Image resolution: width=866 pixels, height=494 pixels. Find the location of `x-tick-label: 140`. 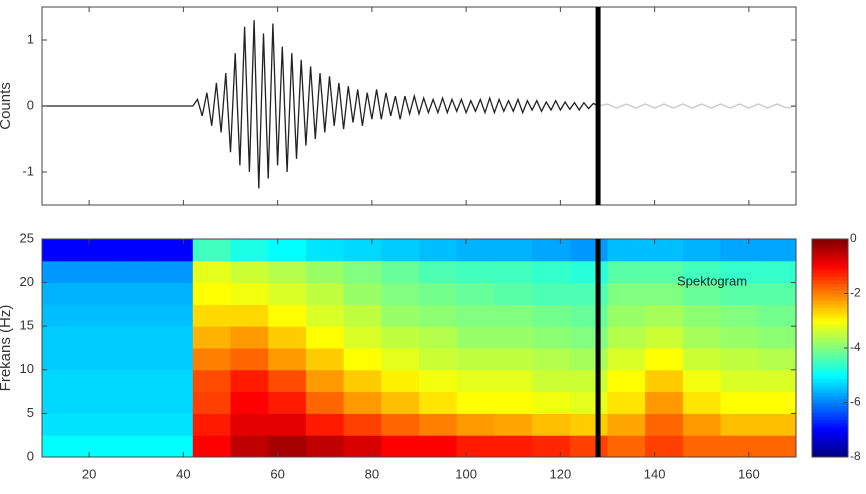

x-tick-label: 140 is located at coordinates (655, 473).